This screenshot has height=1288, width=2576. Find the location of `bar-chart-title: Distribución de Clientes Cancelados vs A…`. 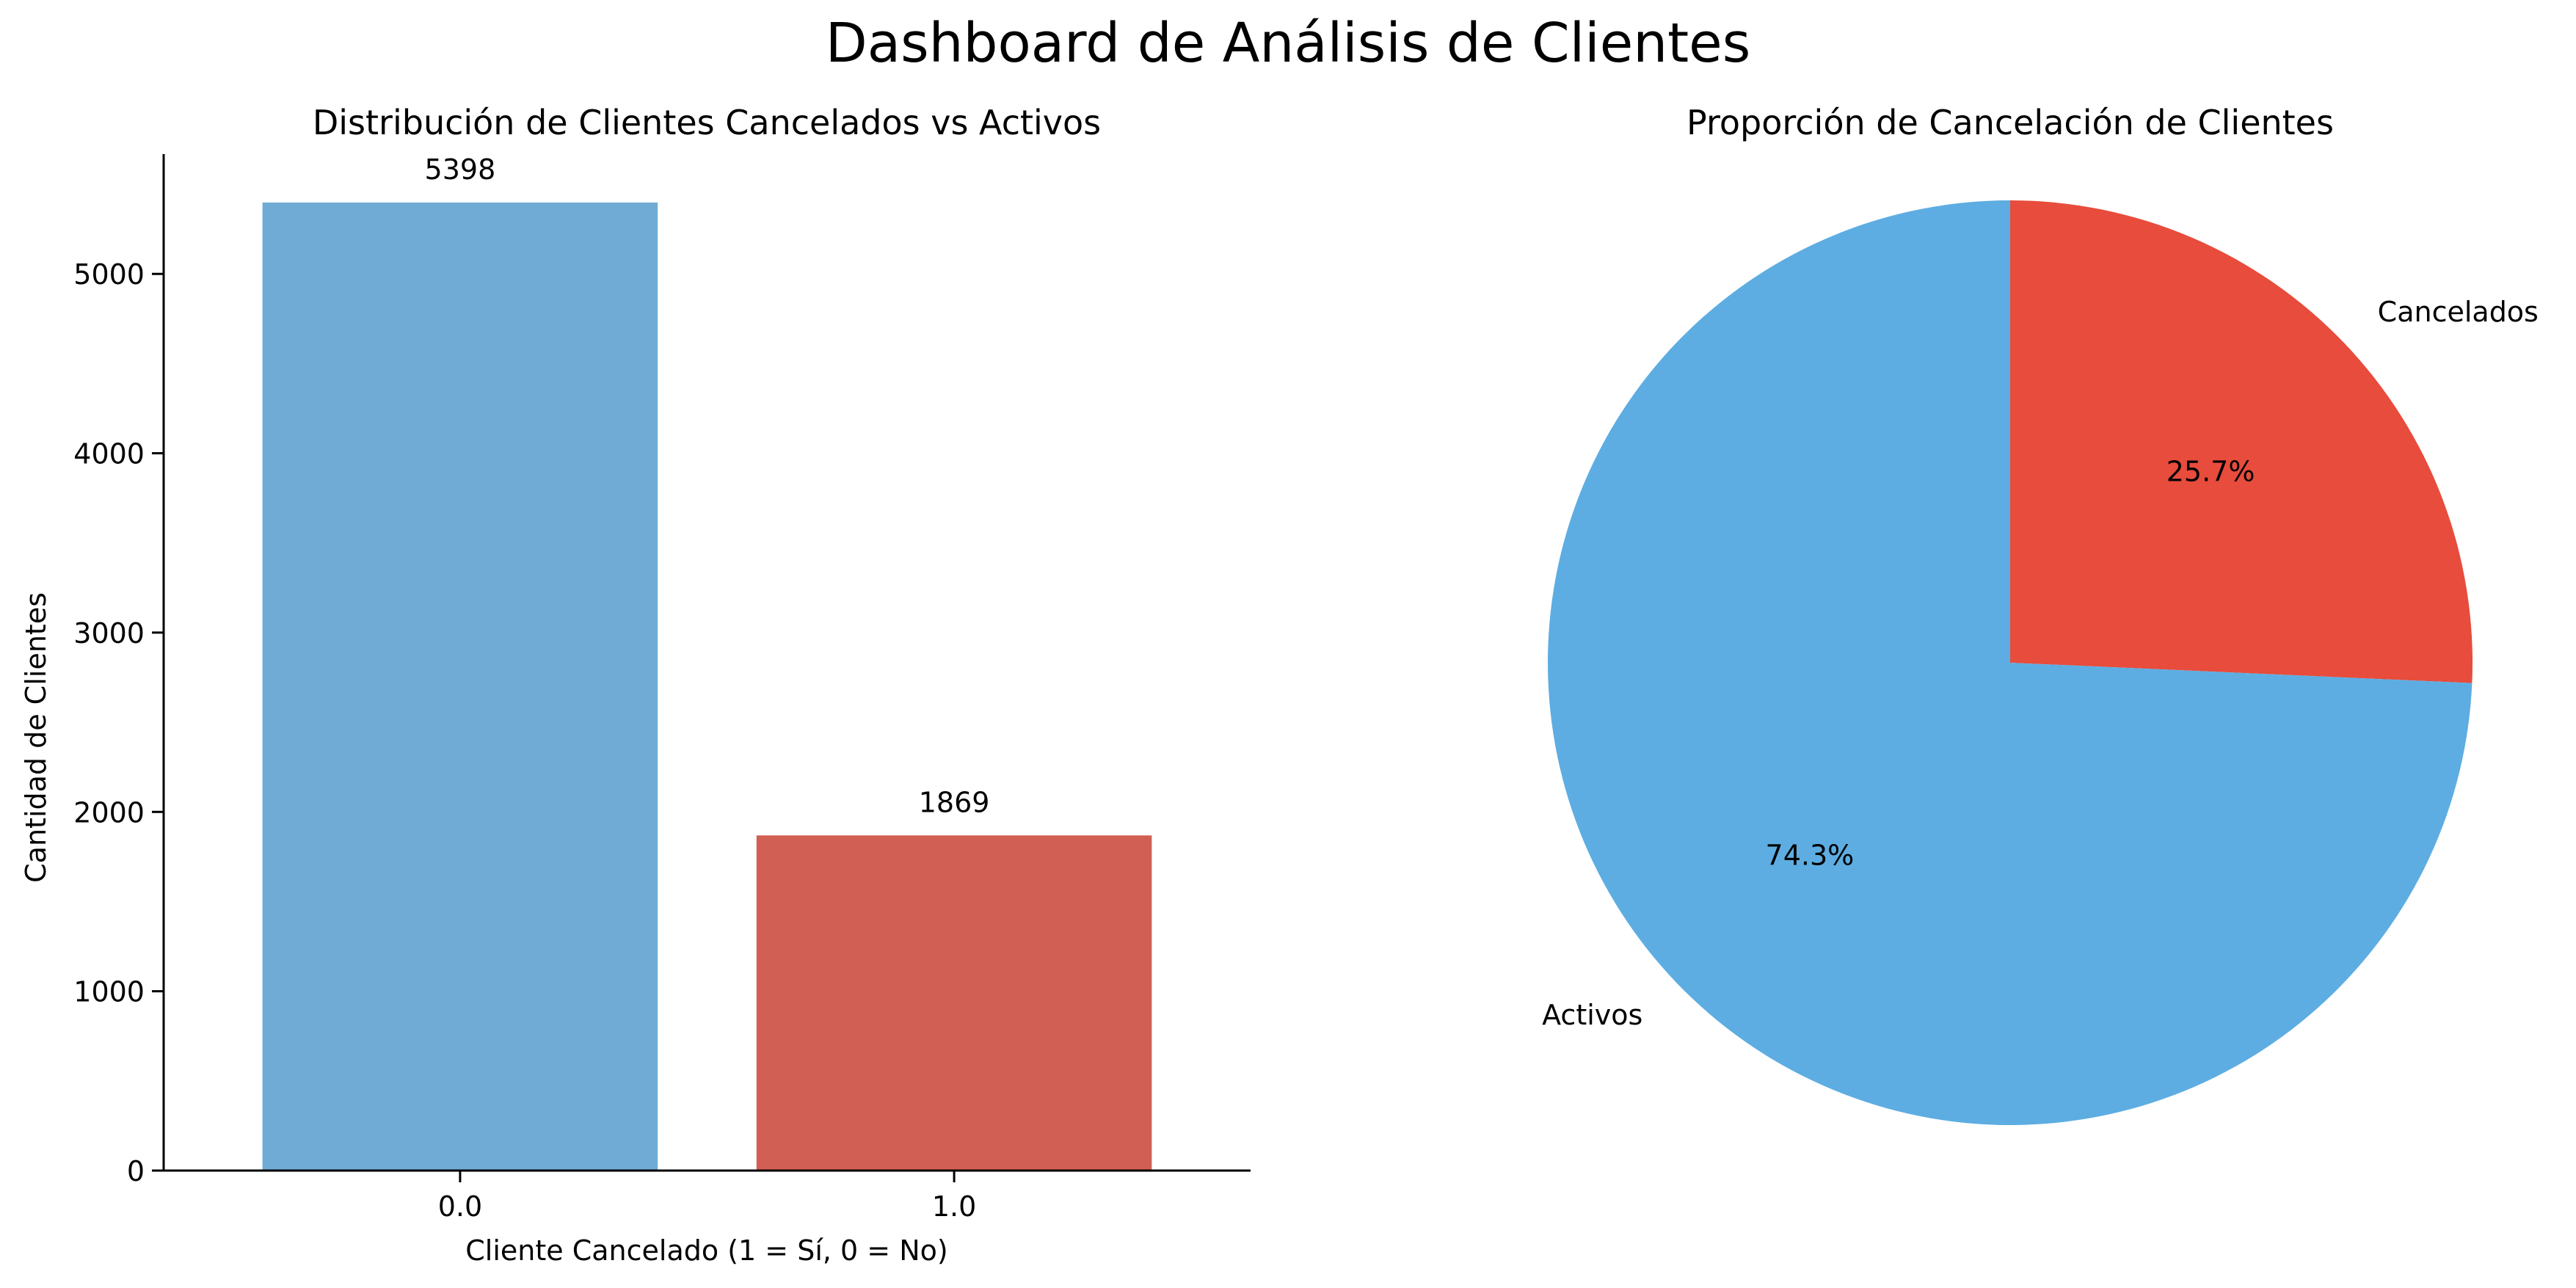

bar-chart-title: Distribución de Clientes Cancelados vs A… is located at coordinates (707, 122).